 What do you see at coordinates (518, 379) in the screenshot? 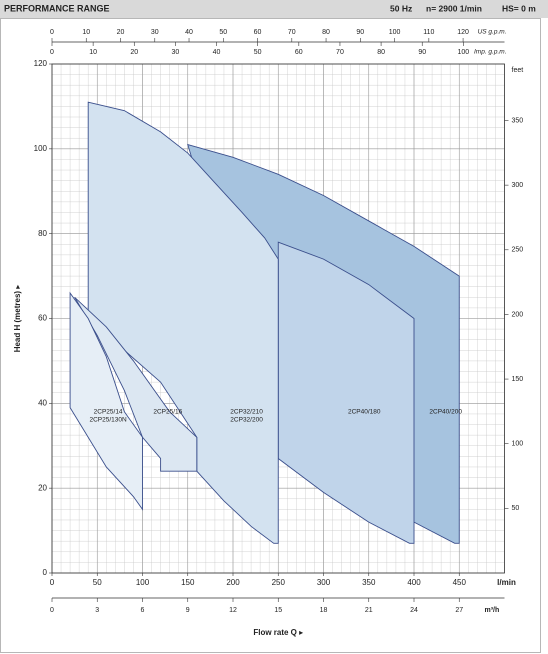
I see `y2-tick-label: 150` at bounding box center [518, 379].